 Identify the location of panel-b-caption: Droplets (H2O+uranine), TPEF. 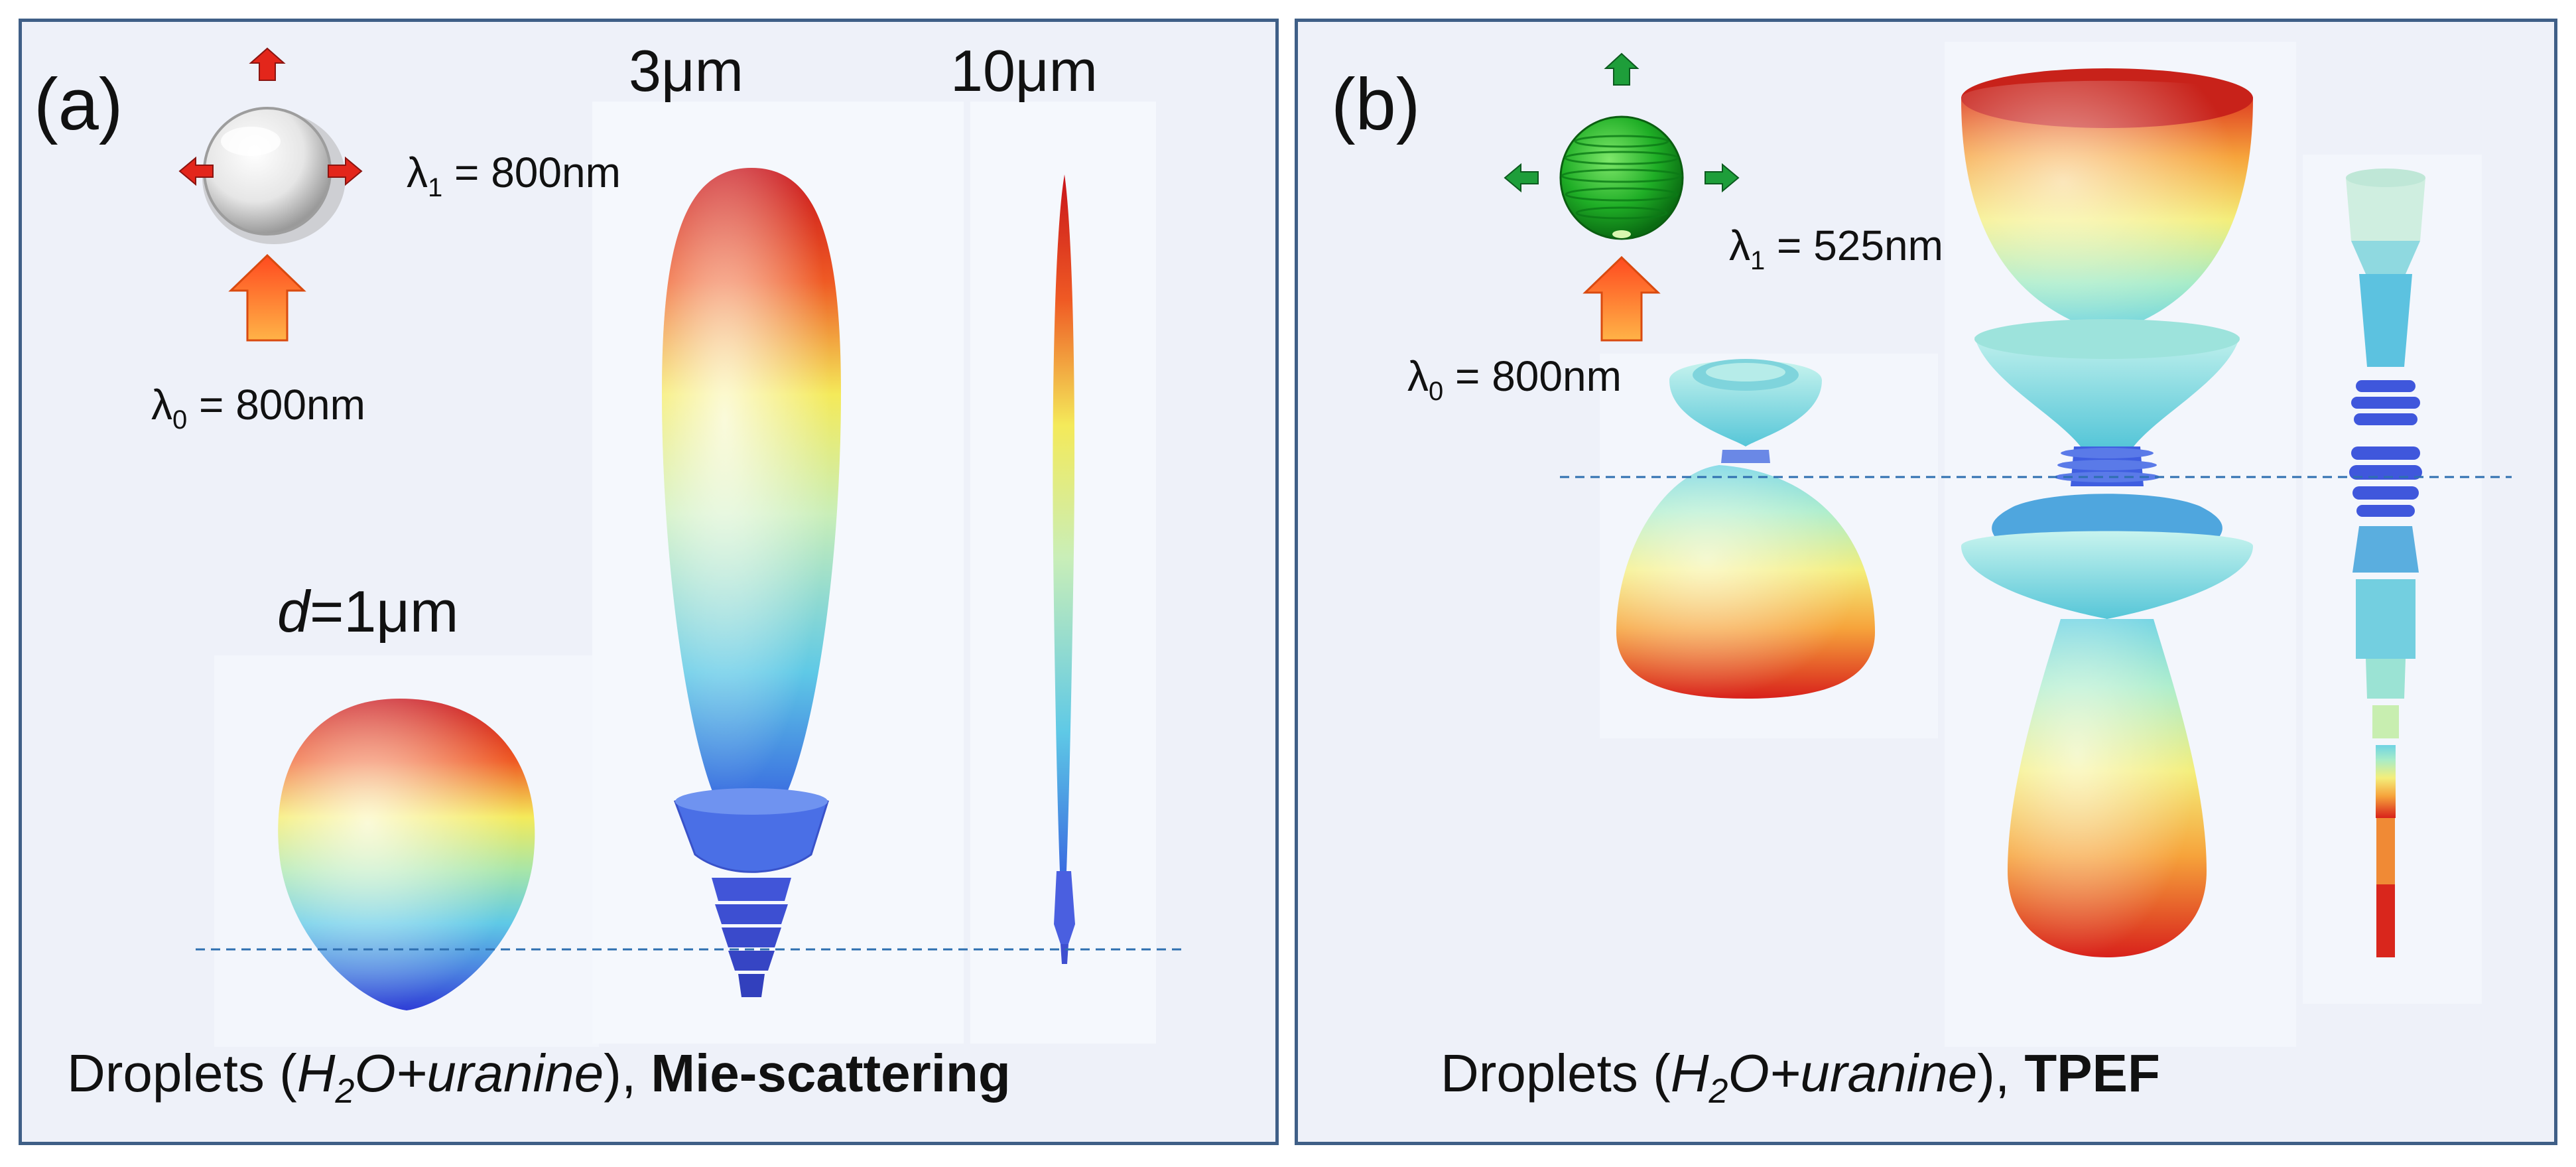
(1801, 1077).